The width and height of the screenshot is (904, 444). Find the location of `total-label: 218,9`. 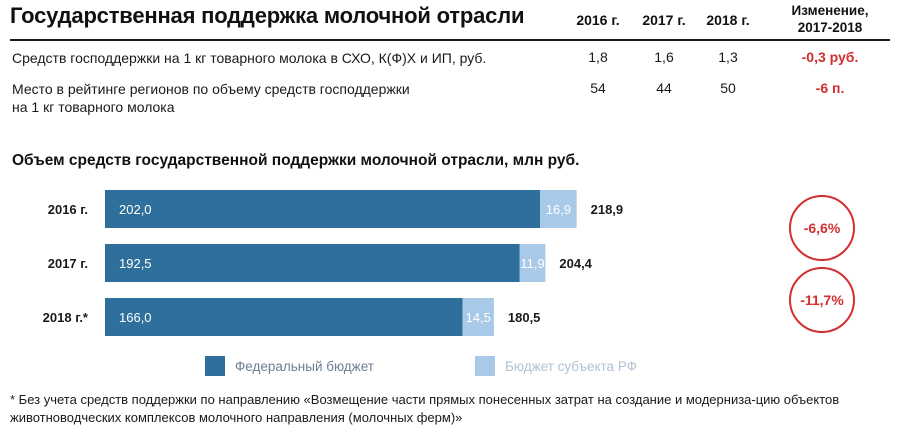

total-label: 218,9 is located at coordinates (607, 209).